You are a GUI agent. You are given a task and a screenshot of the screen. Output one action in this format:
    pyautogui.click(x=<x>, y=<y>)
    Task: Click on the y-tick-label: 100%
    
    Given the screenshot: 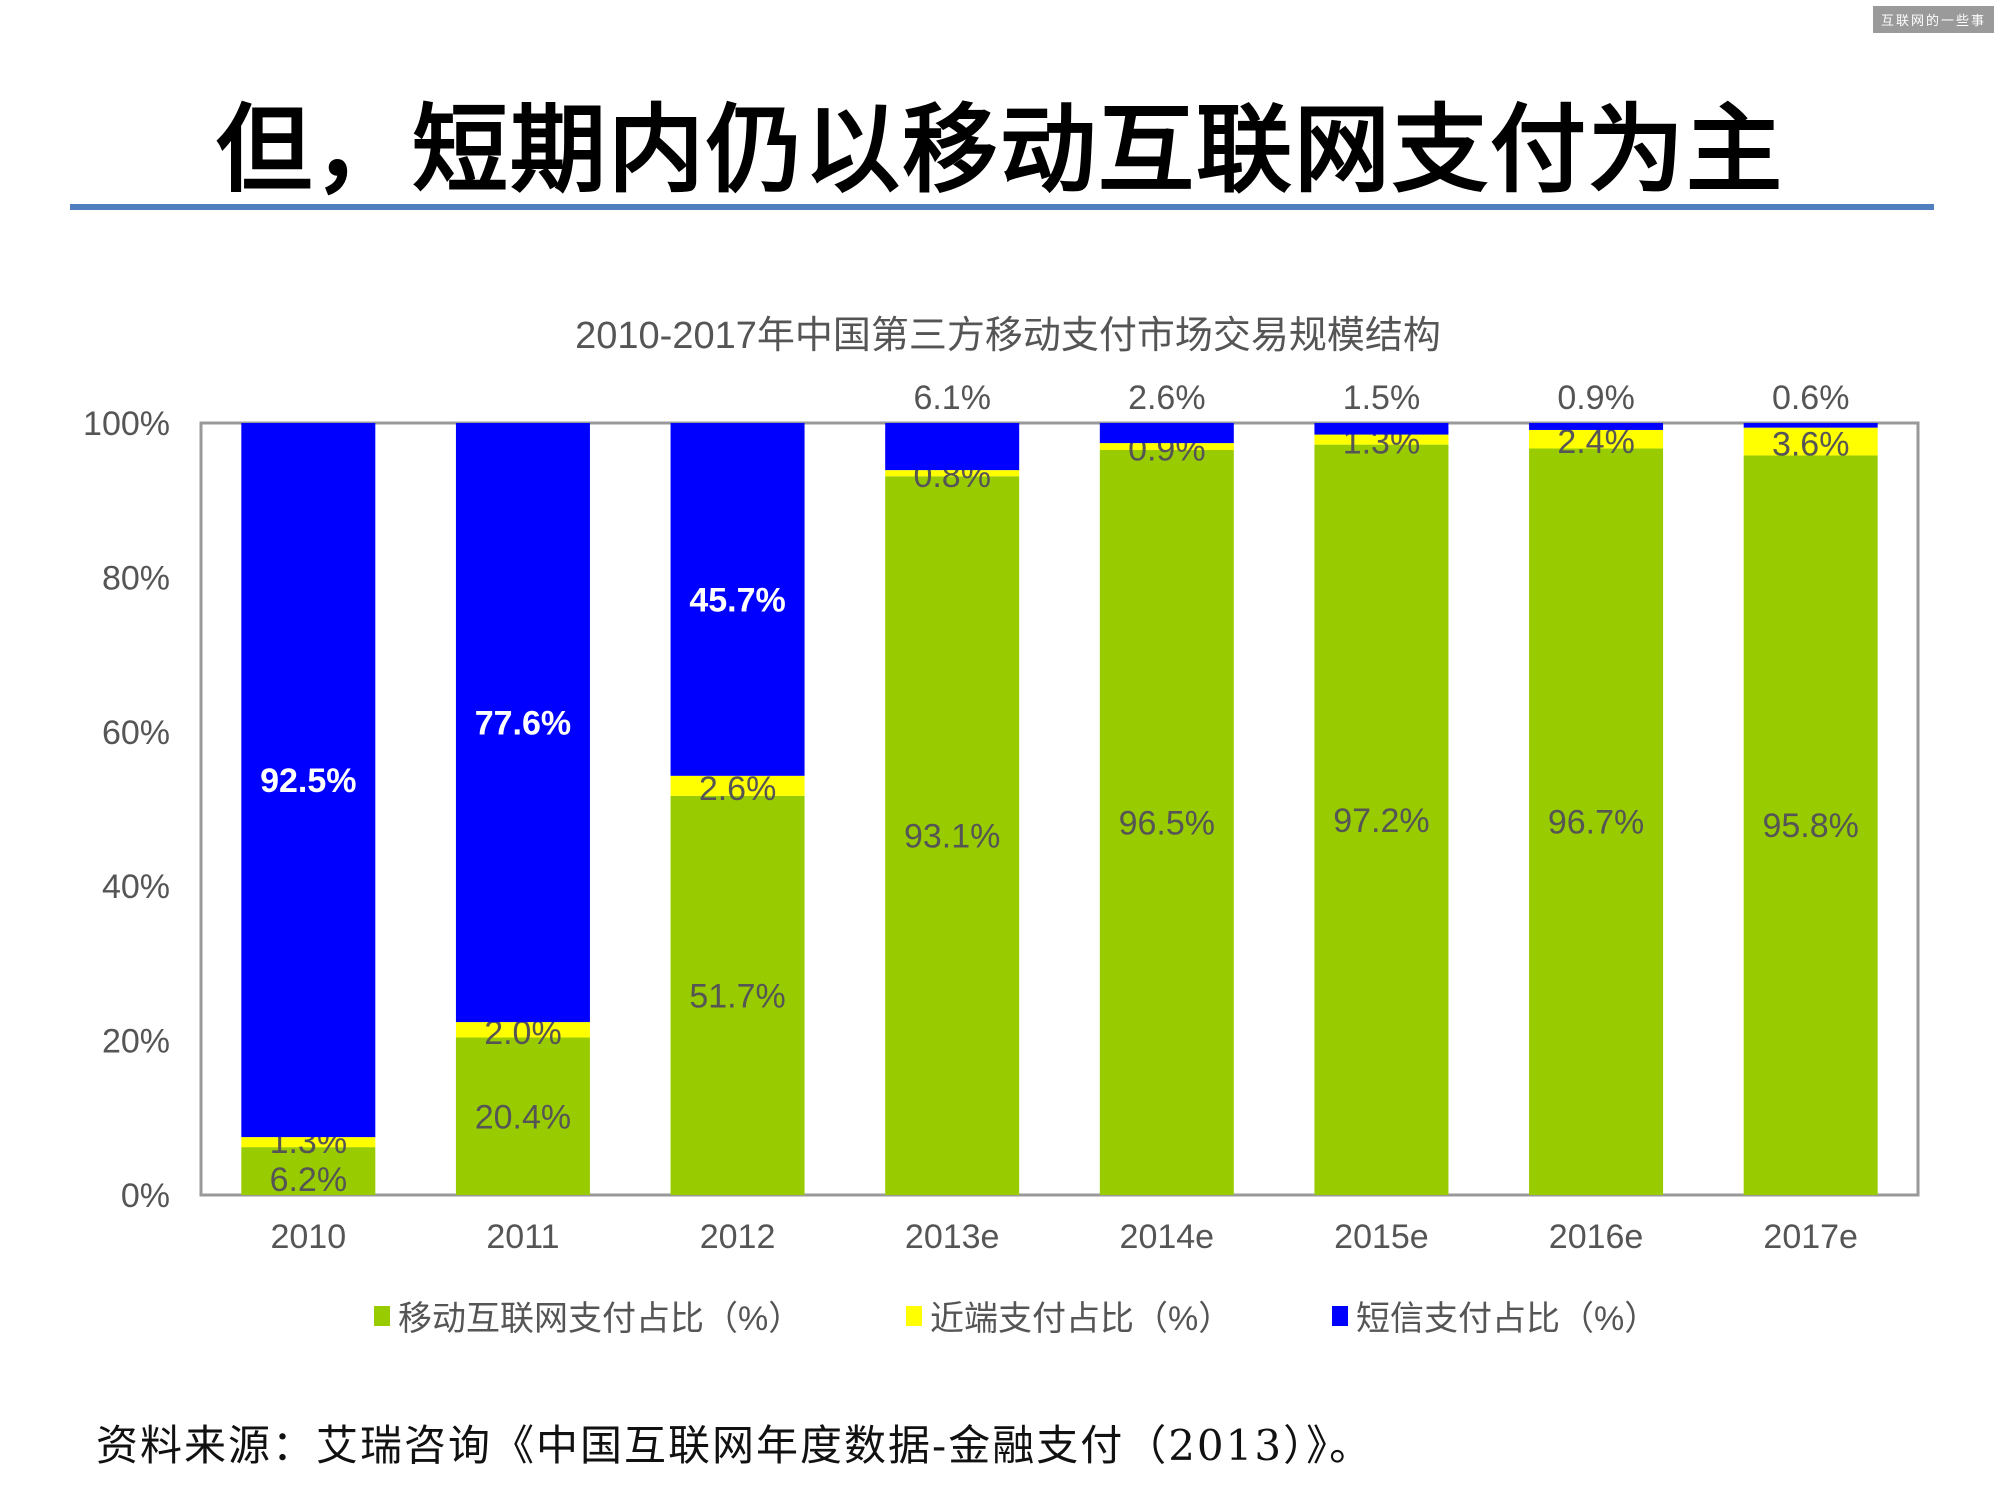 What is the action you would take?
    pyautogui.click(x=126, y=424)
    